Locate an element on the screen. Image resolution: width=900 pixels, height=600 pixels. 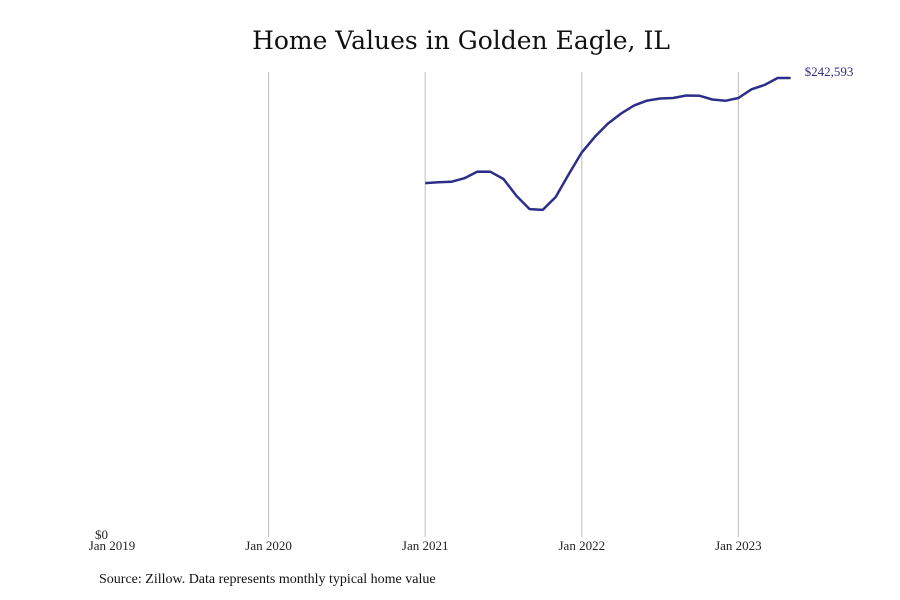
x-tick-label-2023: Jan 2023 is located at coordinates (738, 545).